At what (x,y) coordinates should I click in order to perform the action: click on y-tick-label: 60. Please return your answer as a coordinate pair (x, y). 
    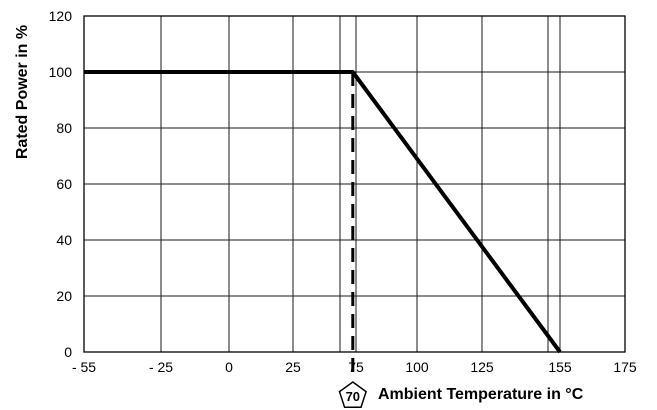
    Looking at the image, I should click on (64, 184).